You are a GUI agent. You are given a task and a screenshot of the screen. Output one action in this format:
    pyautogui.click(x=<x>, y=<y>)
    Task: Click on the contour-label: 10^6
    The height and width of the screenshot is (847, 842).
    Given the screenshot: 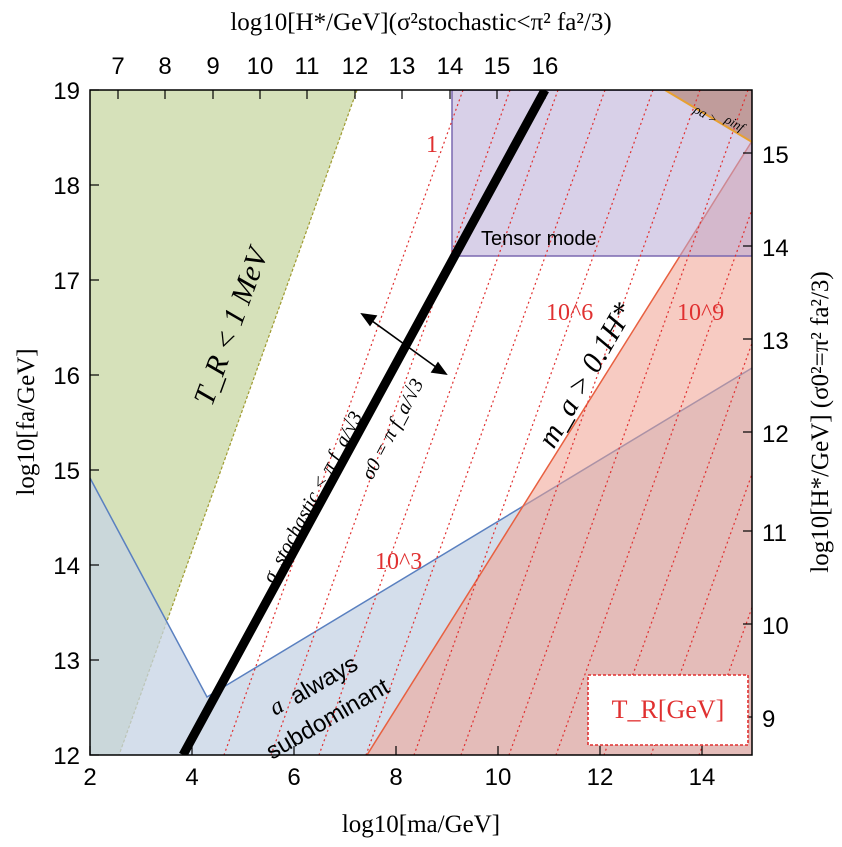 What is the action you would take?
    pyautogui.click(x=569, y=313)
    